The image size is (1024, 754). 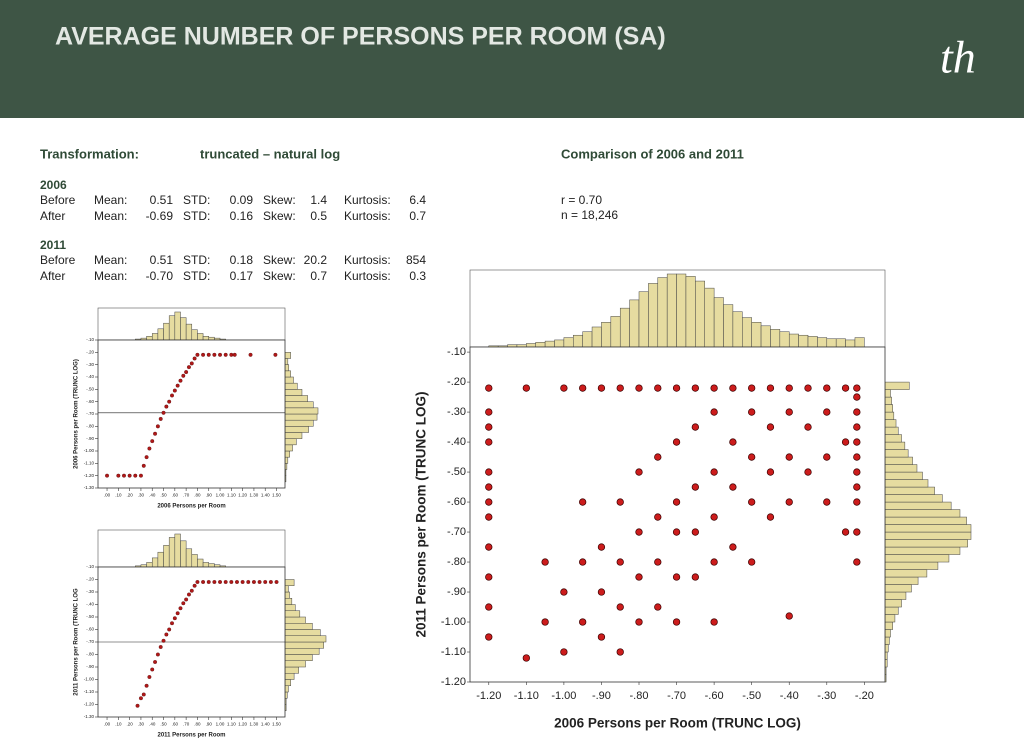 What do you see at coordinates (107, 724) in the screenshot?
I see `x-tick-label: .00` at bounding box center [107, 724].